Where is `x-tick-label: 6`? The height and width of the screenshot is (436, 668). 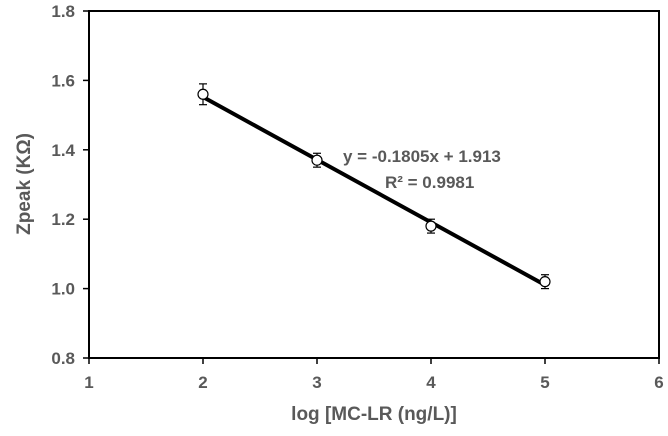 x-tick-label: 6 is located at coordinates (658, 382).